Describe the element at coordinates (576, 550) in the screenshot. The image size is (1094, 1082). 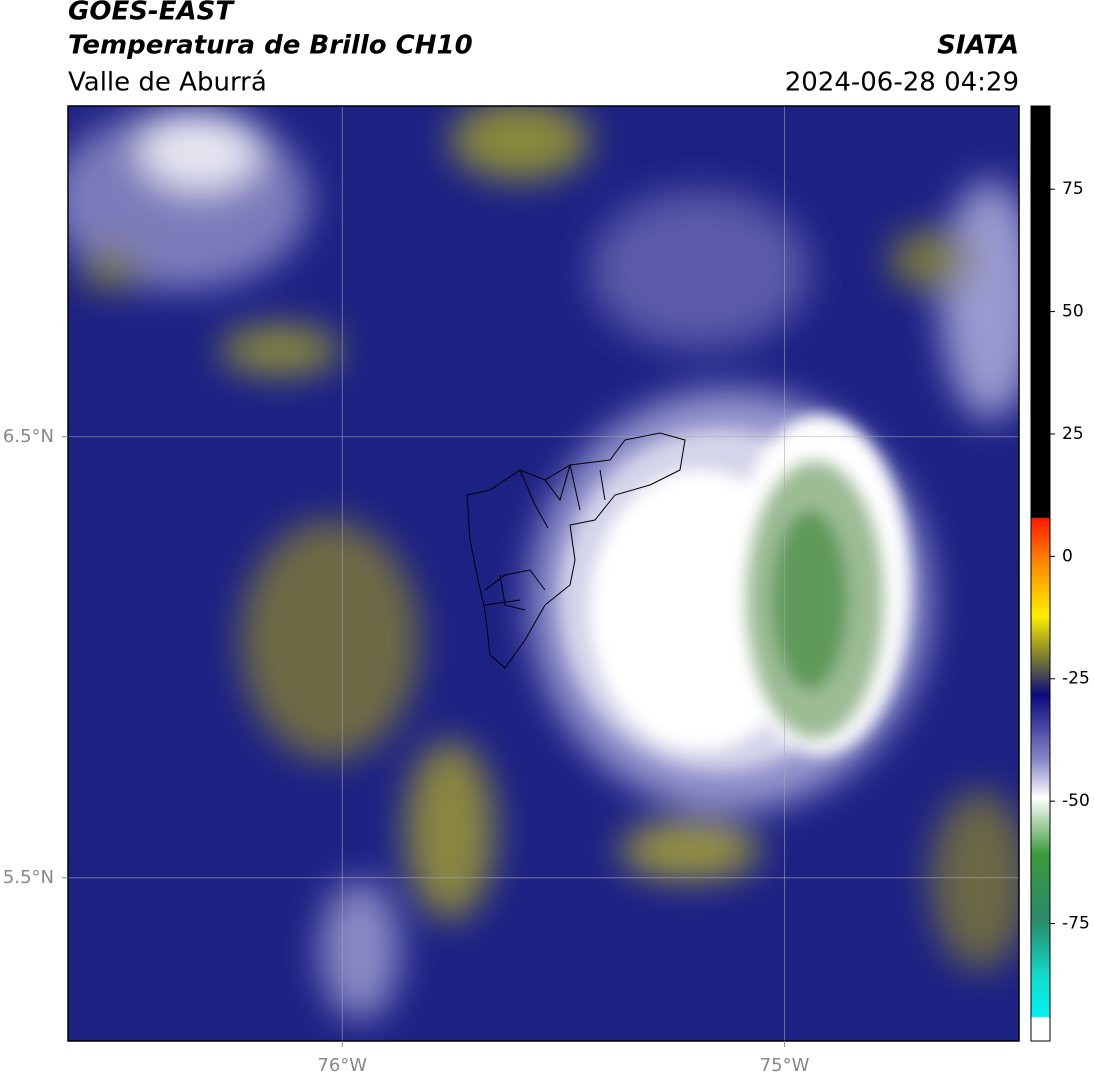
I see `valley-outline` at that location.